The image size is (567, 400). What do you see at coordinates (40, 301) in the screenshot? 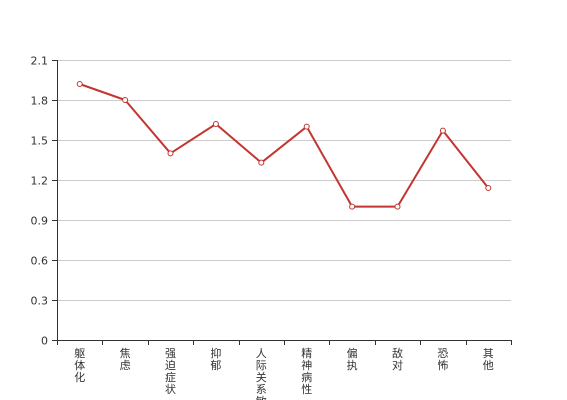
I see `y-tick-label: 0.3` at bounding box center [40, 301].